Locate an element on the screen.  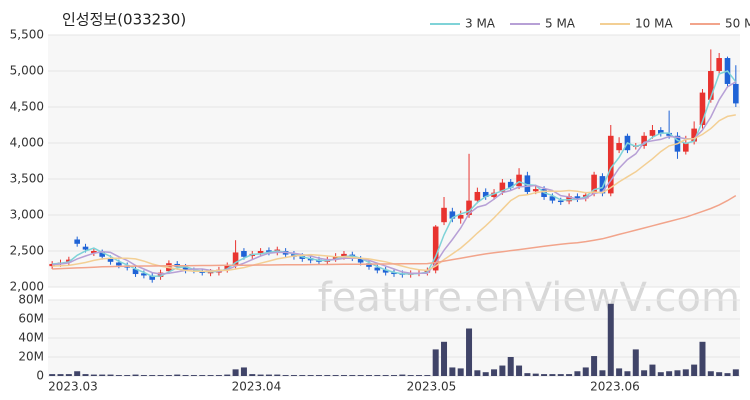
legend-label: 50 MA is located at coordinates (737, 24).